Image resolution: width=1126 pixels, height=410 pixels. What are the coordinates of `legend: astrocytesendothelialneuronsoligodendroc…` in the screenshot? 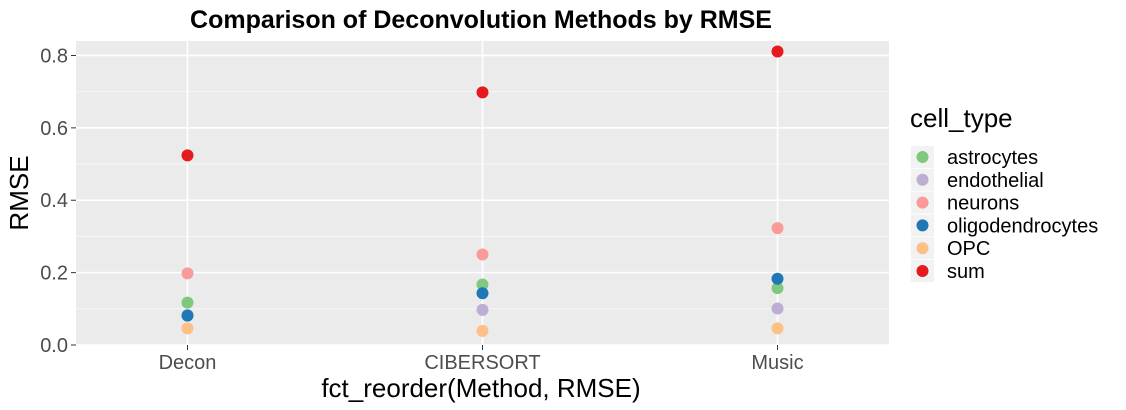 It's located at (1004, 214).